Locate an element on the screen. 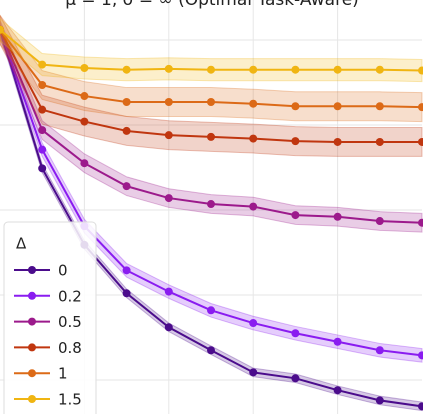 The image size is (423, 414). legend-label: 0.2 is located at coordinates (70, 296).